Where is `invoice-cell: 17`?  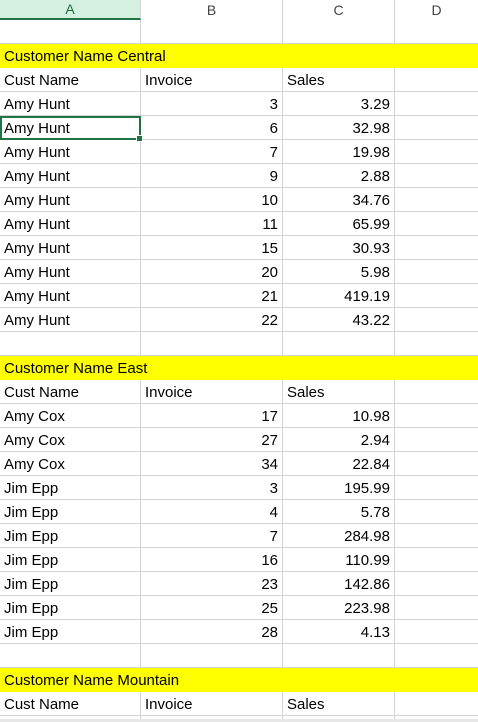
invoice-cell: 17 is located at coordinates (212, 416).